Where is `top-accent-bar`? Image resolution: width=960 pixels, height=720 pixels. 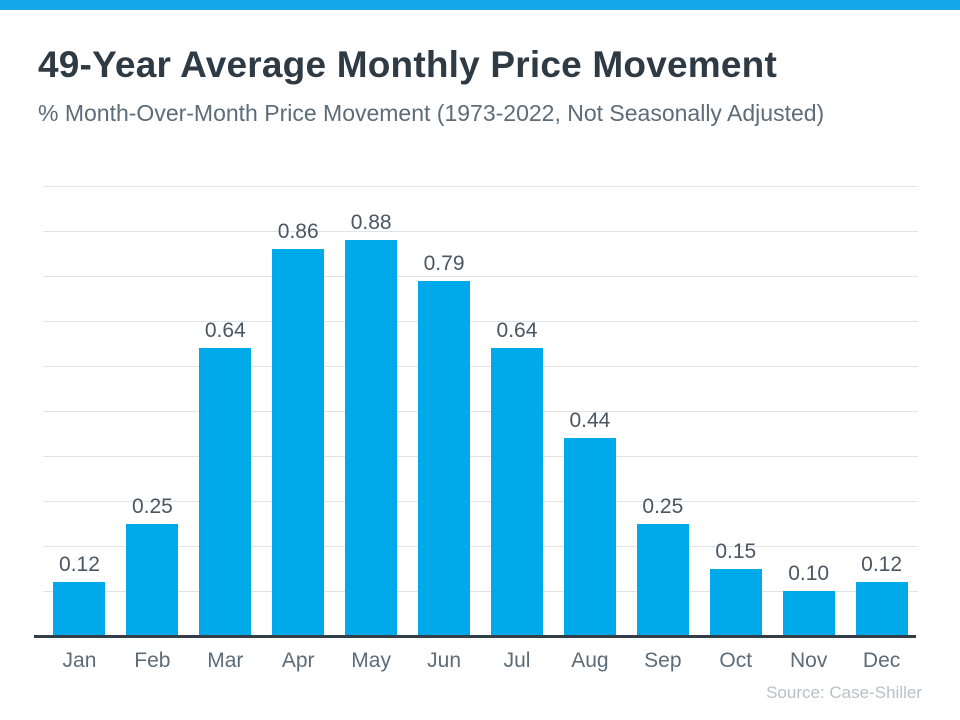 top-accent-bar is located at coordinates (480, 5).